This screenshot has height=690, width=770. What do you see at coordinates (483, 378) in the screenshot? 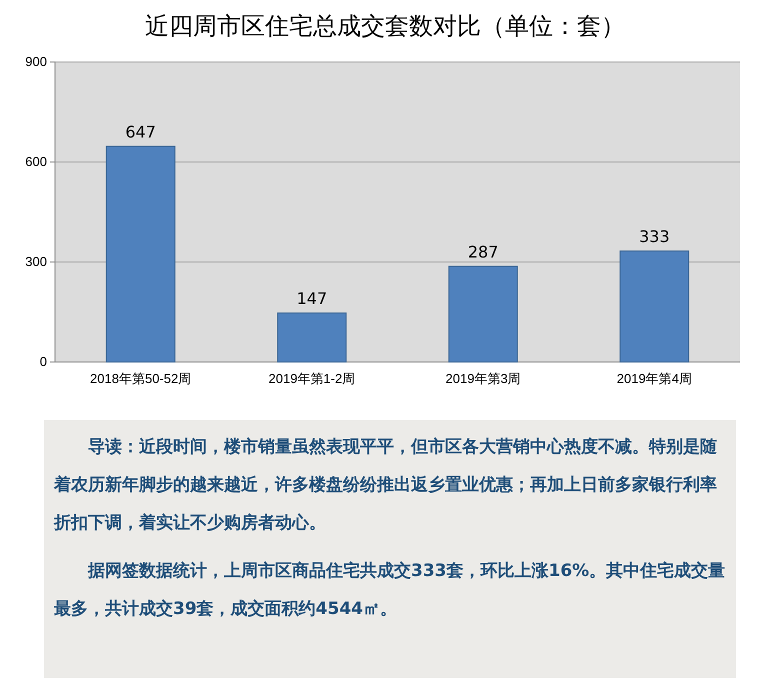
I see `x-tick-label: 2019年第3周` at bounding box center [483, 378].